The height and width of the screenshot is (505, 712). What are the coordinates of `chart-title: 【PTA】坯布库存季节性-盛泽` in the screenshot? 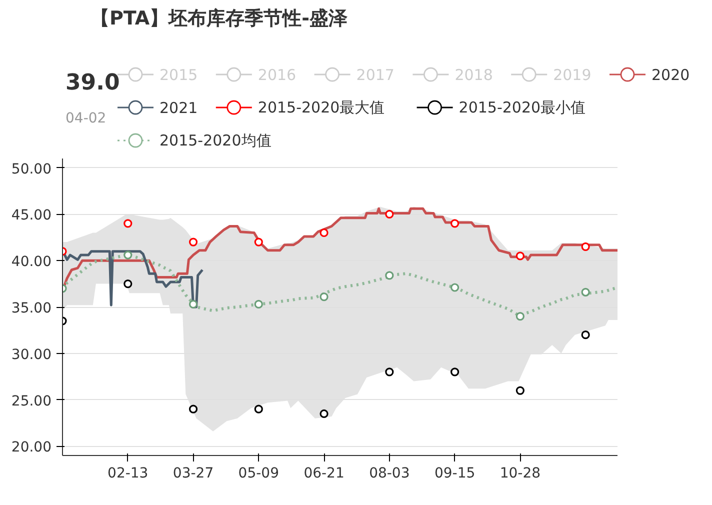 It's located at (219, 19).